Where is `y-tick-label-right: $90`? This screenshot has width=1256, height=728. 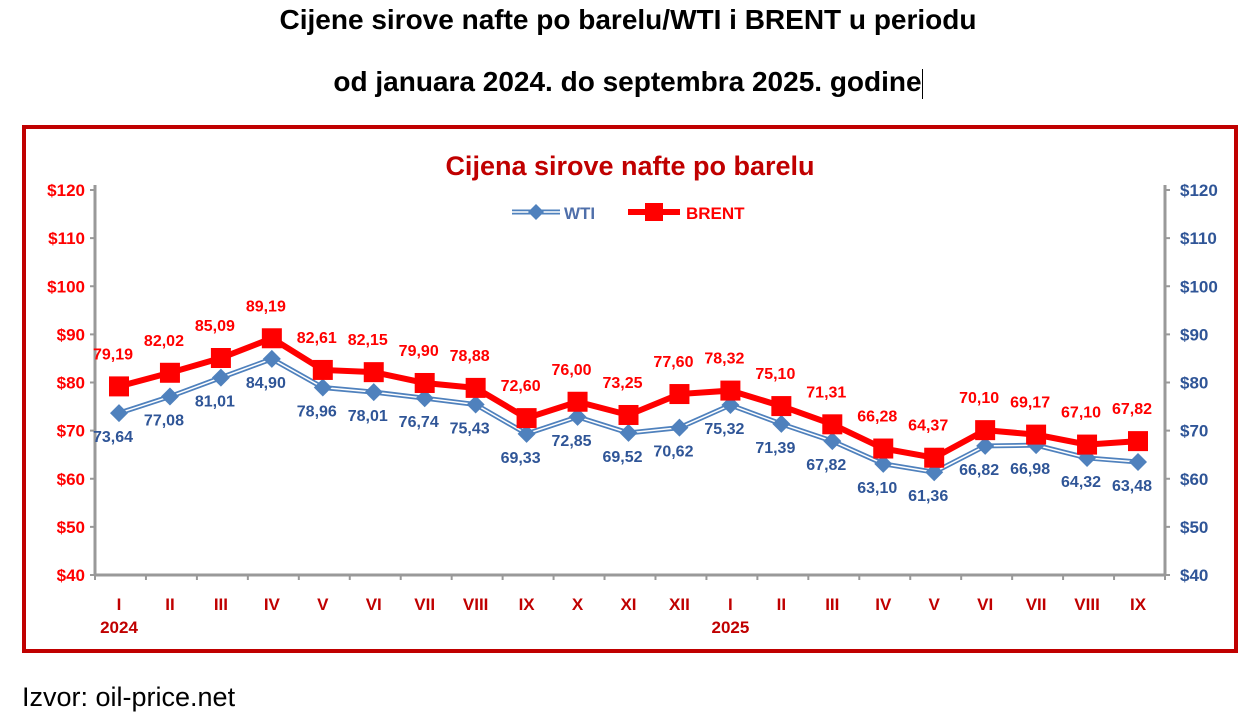 y-tick-label-right: $90 is located at coordinates (1194, 334).